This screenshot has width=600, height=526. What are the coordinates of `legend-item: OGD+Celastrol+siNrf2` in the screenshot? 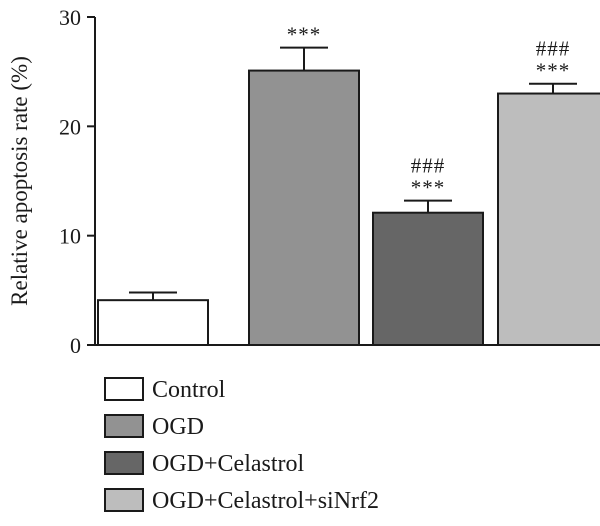 It's located at (241, 501).